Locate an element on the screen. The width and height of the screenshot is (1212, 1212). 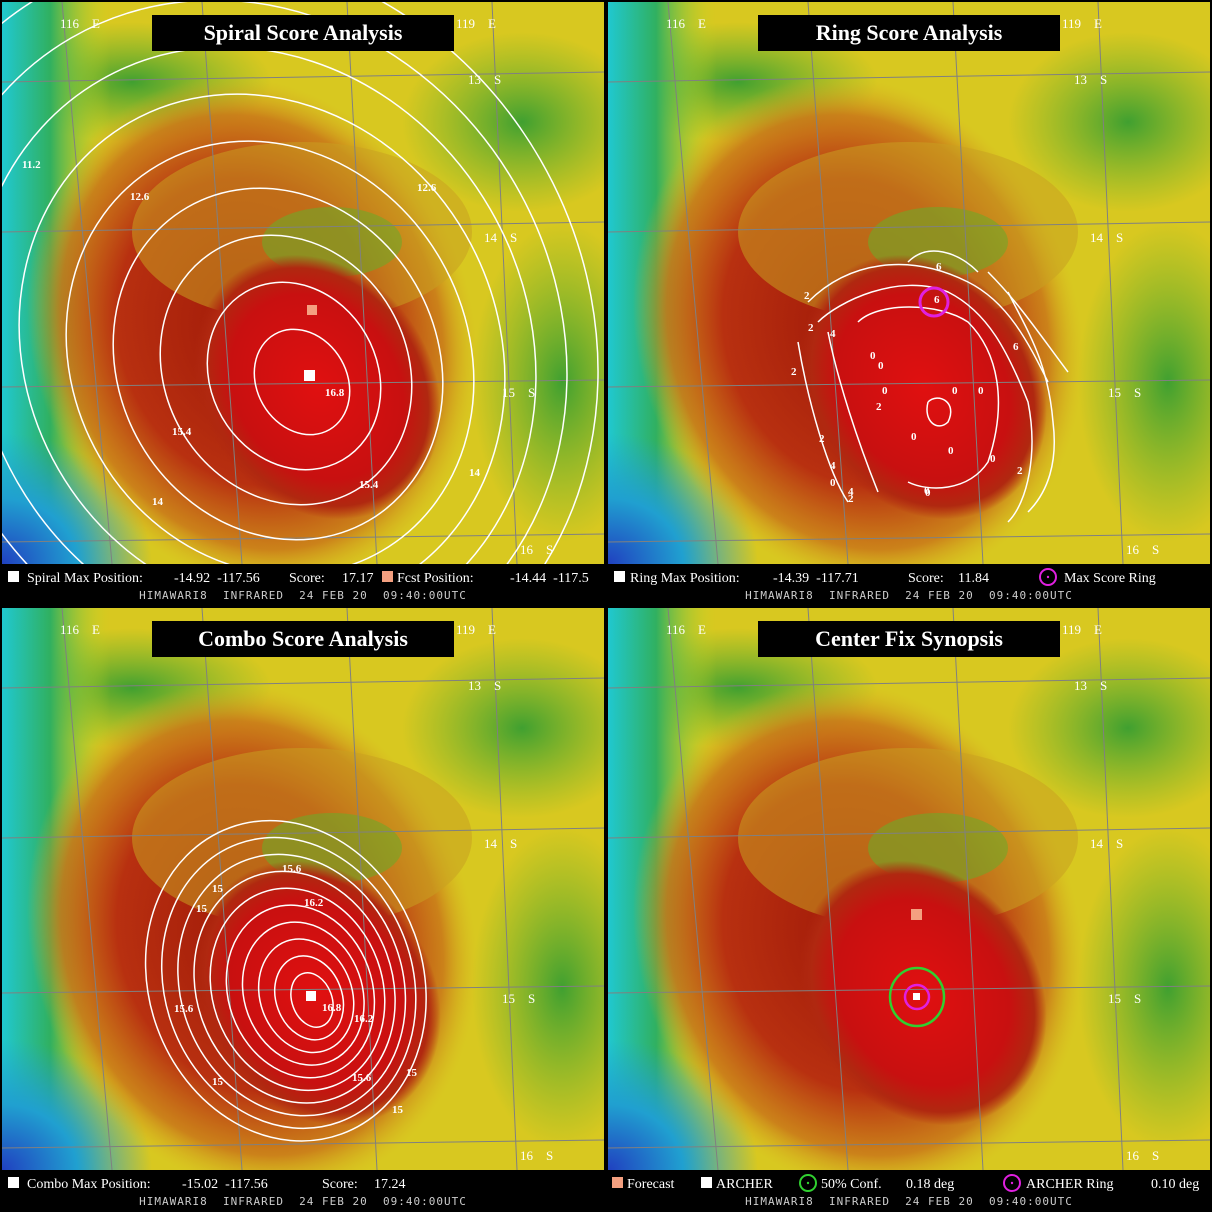
archer-marker is located at coordinates (916, 996).